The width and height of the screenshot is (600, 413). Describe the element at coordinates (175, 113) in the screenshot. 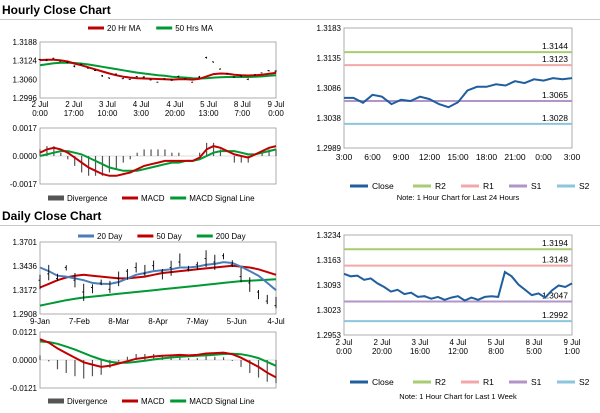

I see `hourly-price-xtick-time: 20:00` at that location.